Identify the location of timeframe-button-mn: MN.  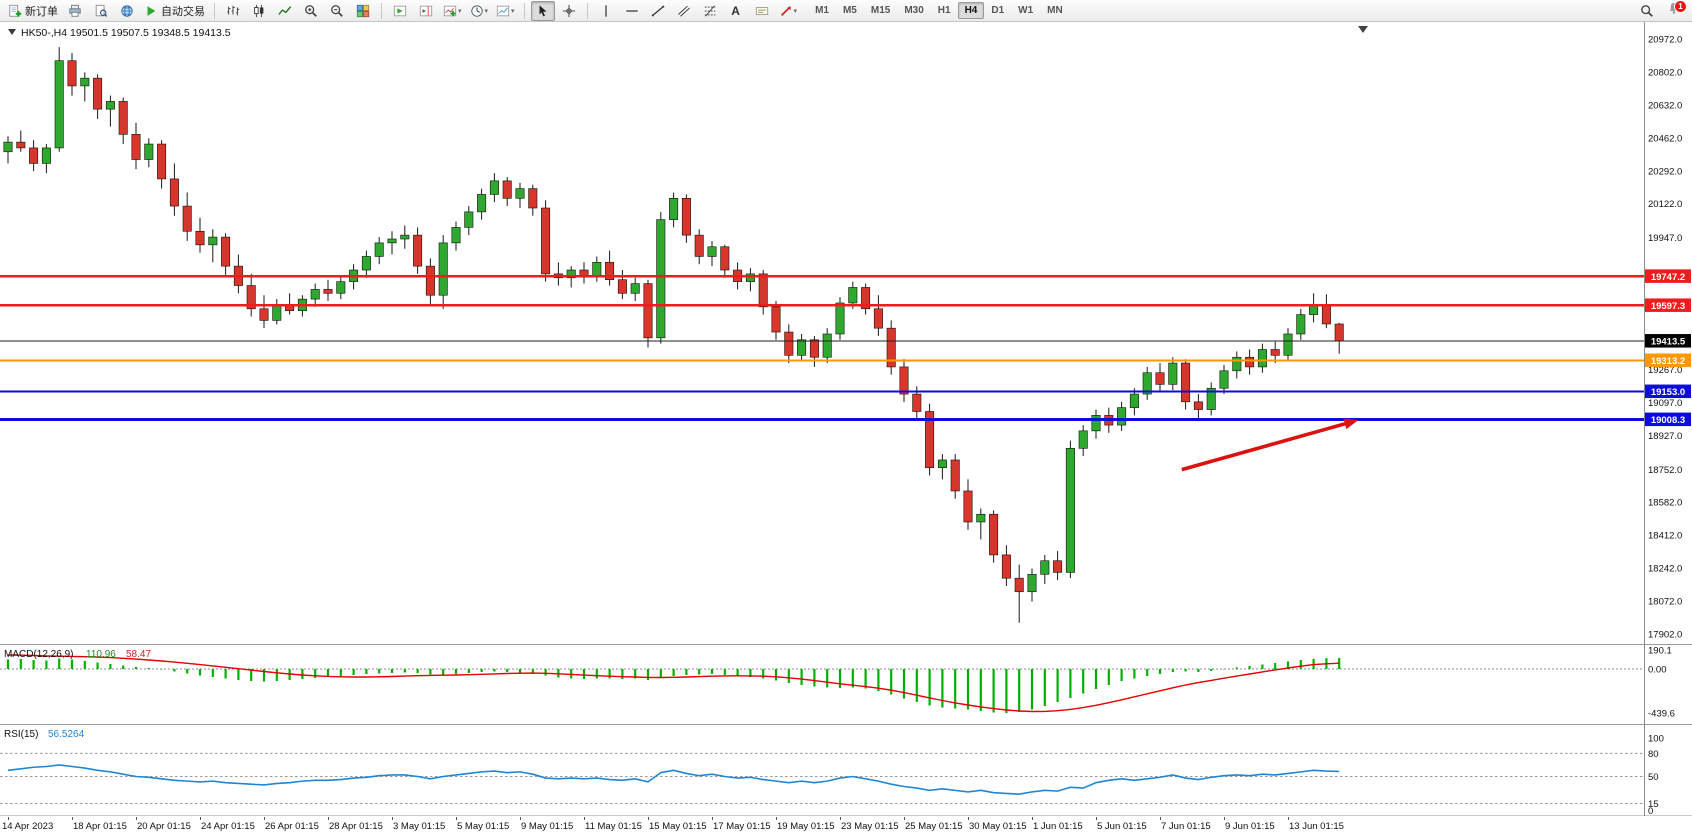
(1055, 10).